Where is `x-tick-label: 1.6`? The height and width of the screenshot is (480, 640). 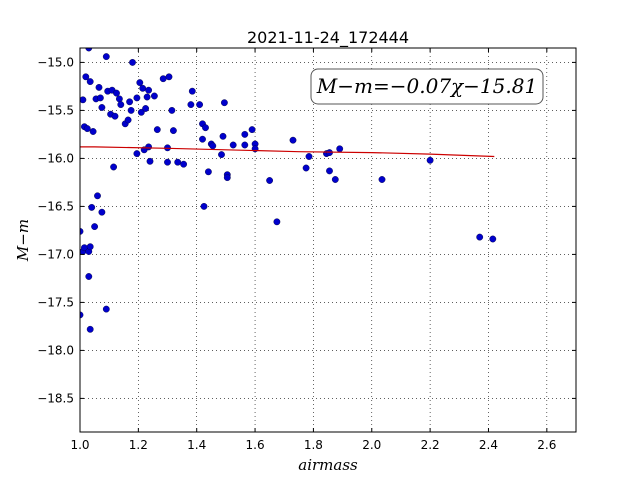 x-tick-label: 1.6 is located at coordinates (255, 445).